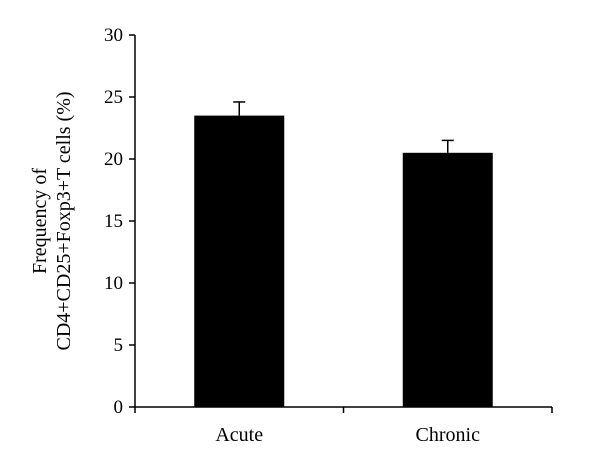 This screenshot has width=600, height=468. Describe the element at coordinates (113, 221) in the screenshot. I see `y-tick-label: 15` at that location.